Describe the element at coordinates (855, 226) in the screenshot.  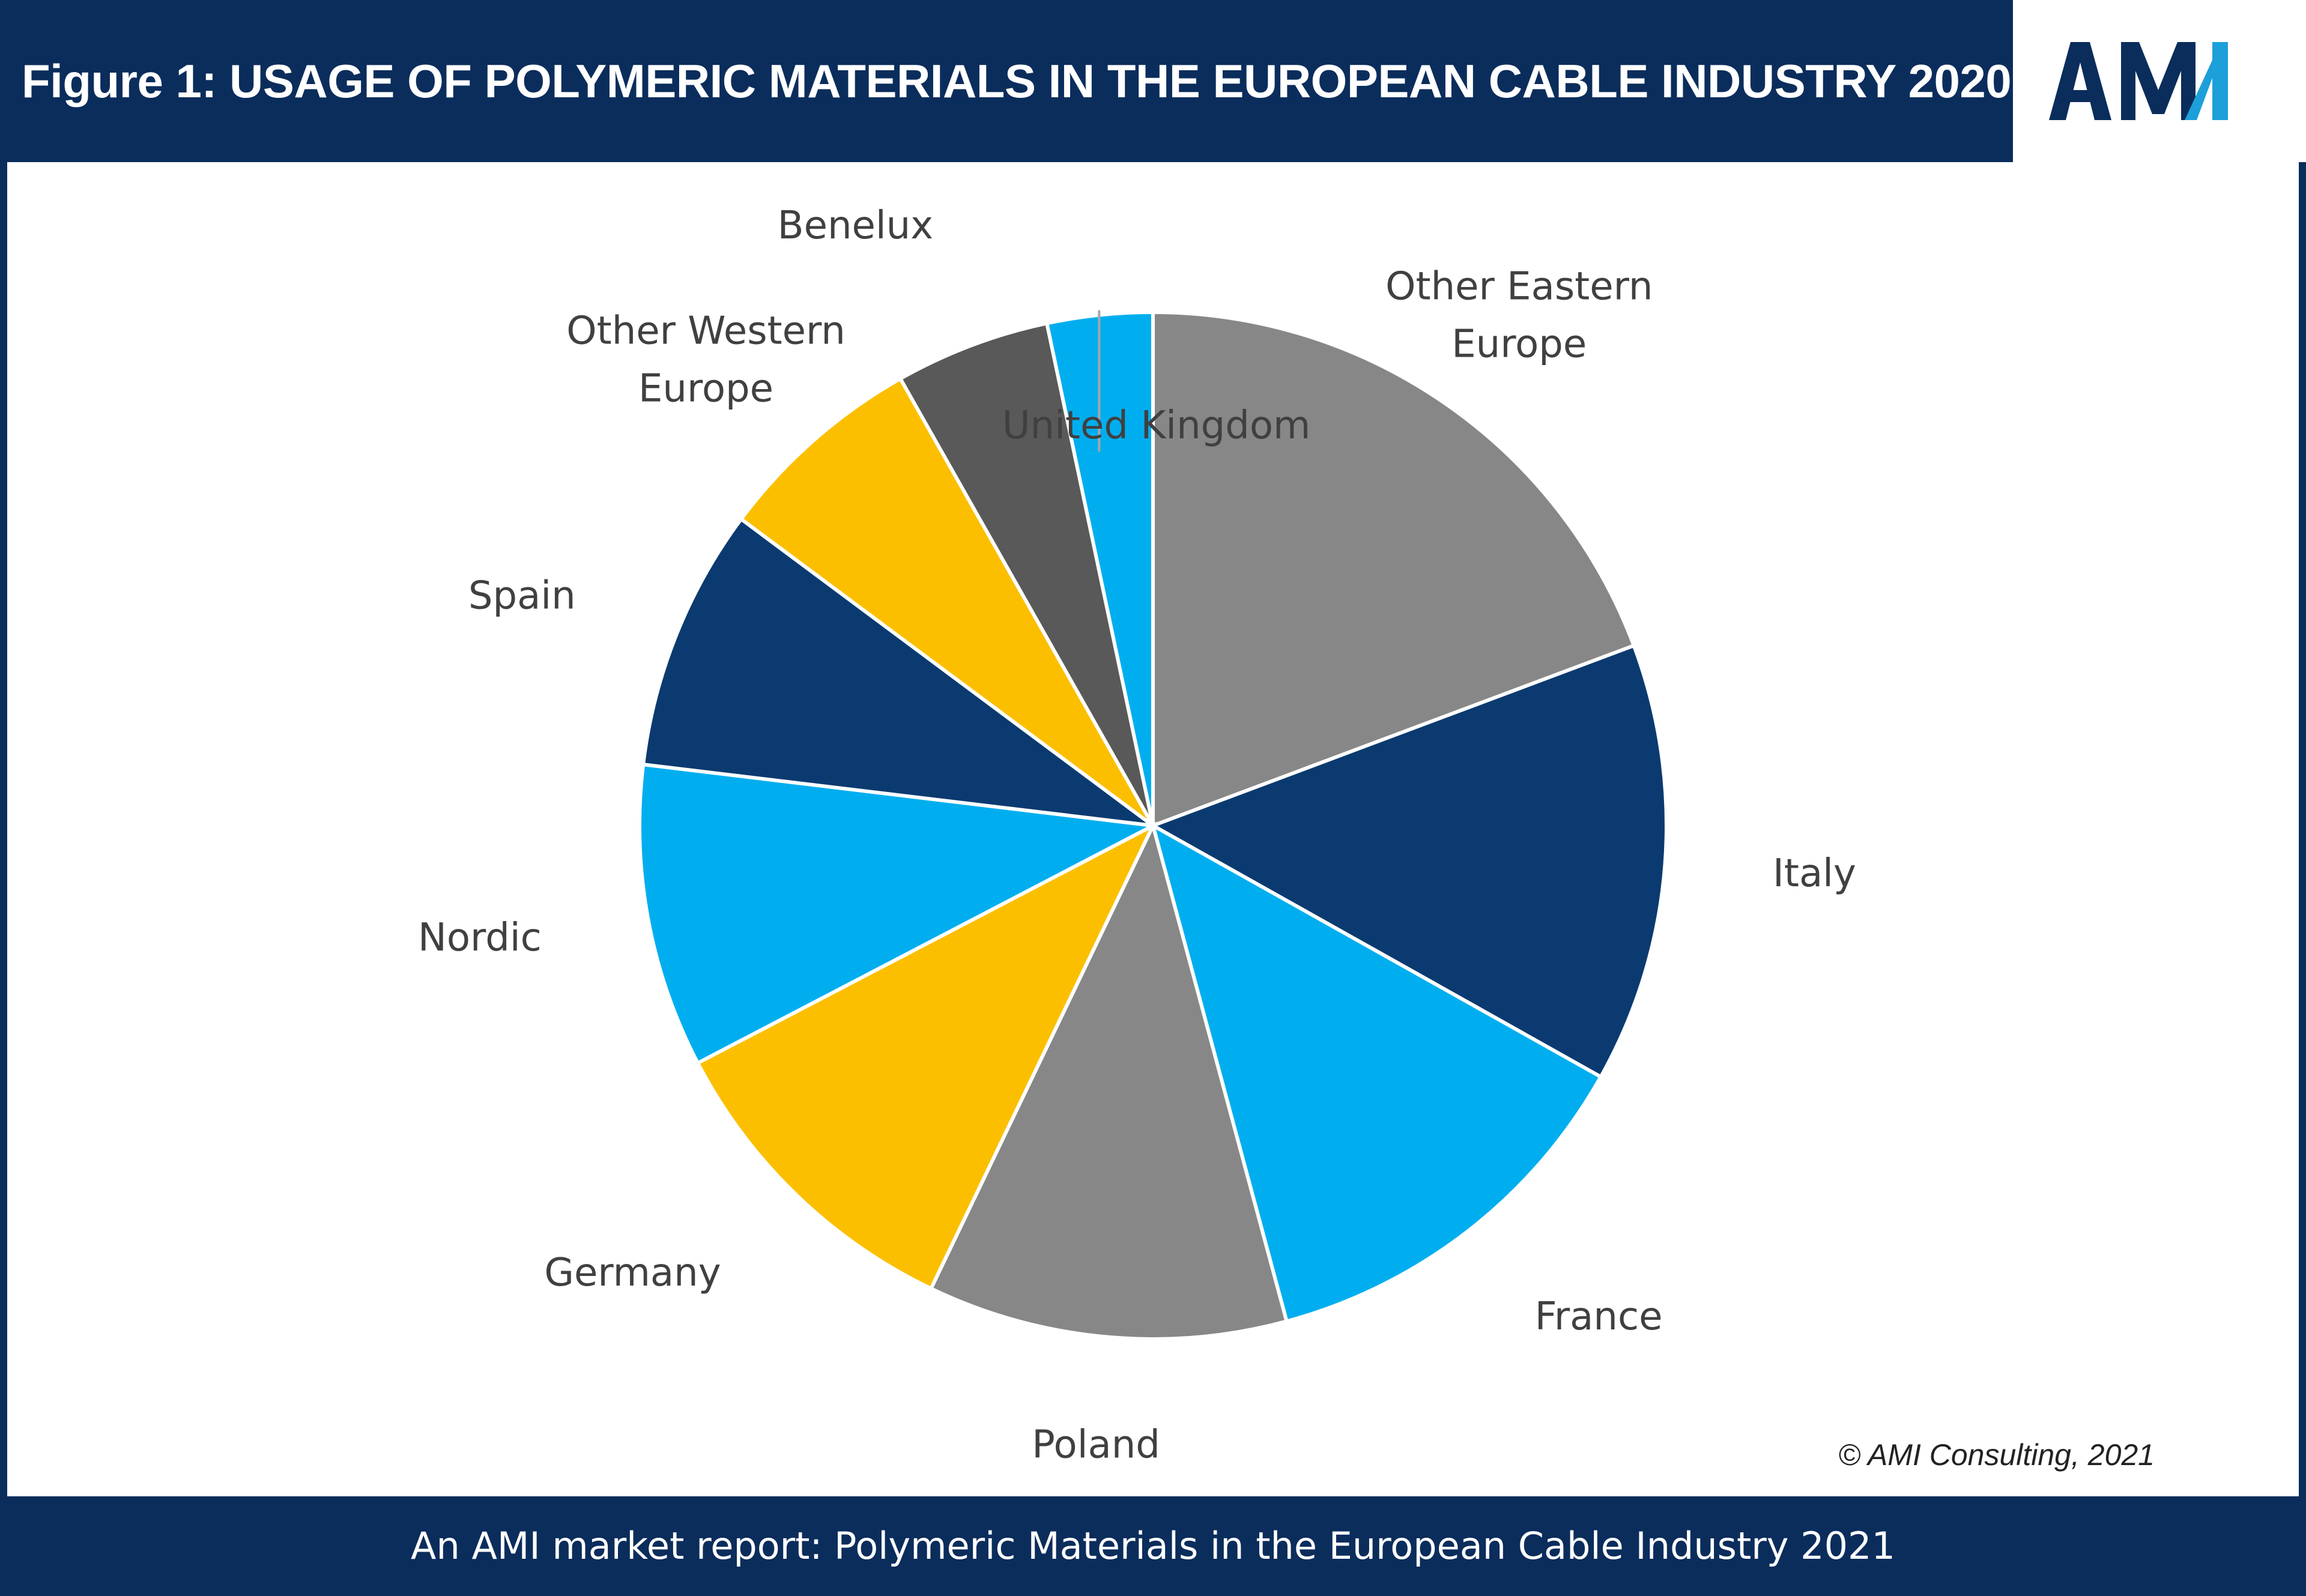
I see `pie-label-benelux: Benelux` at that location.